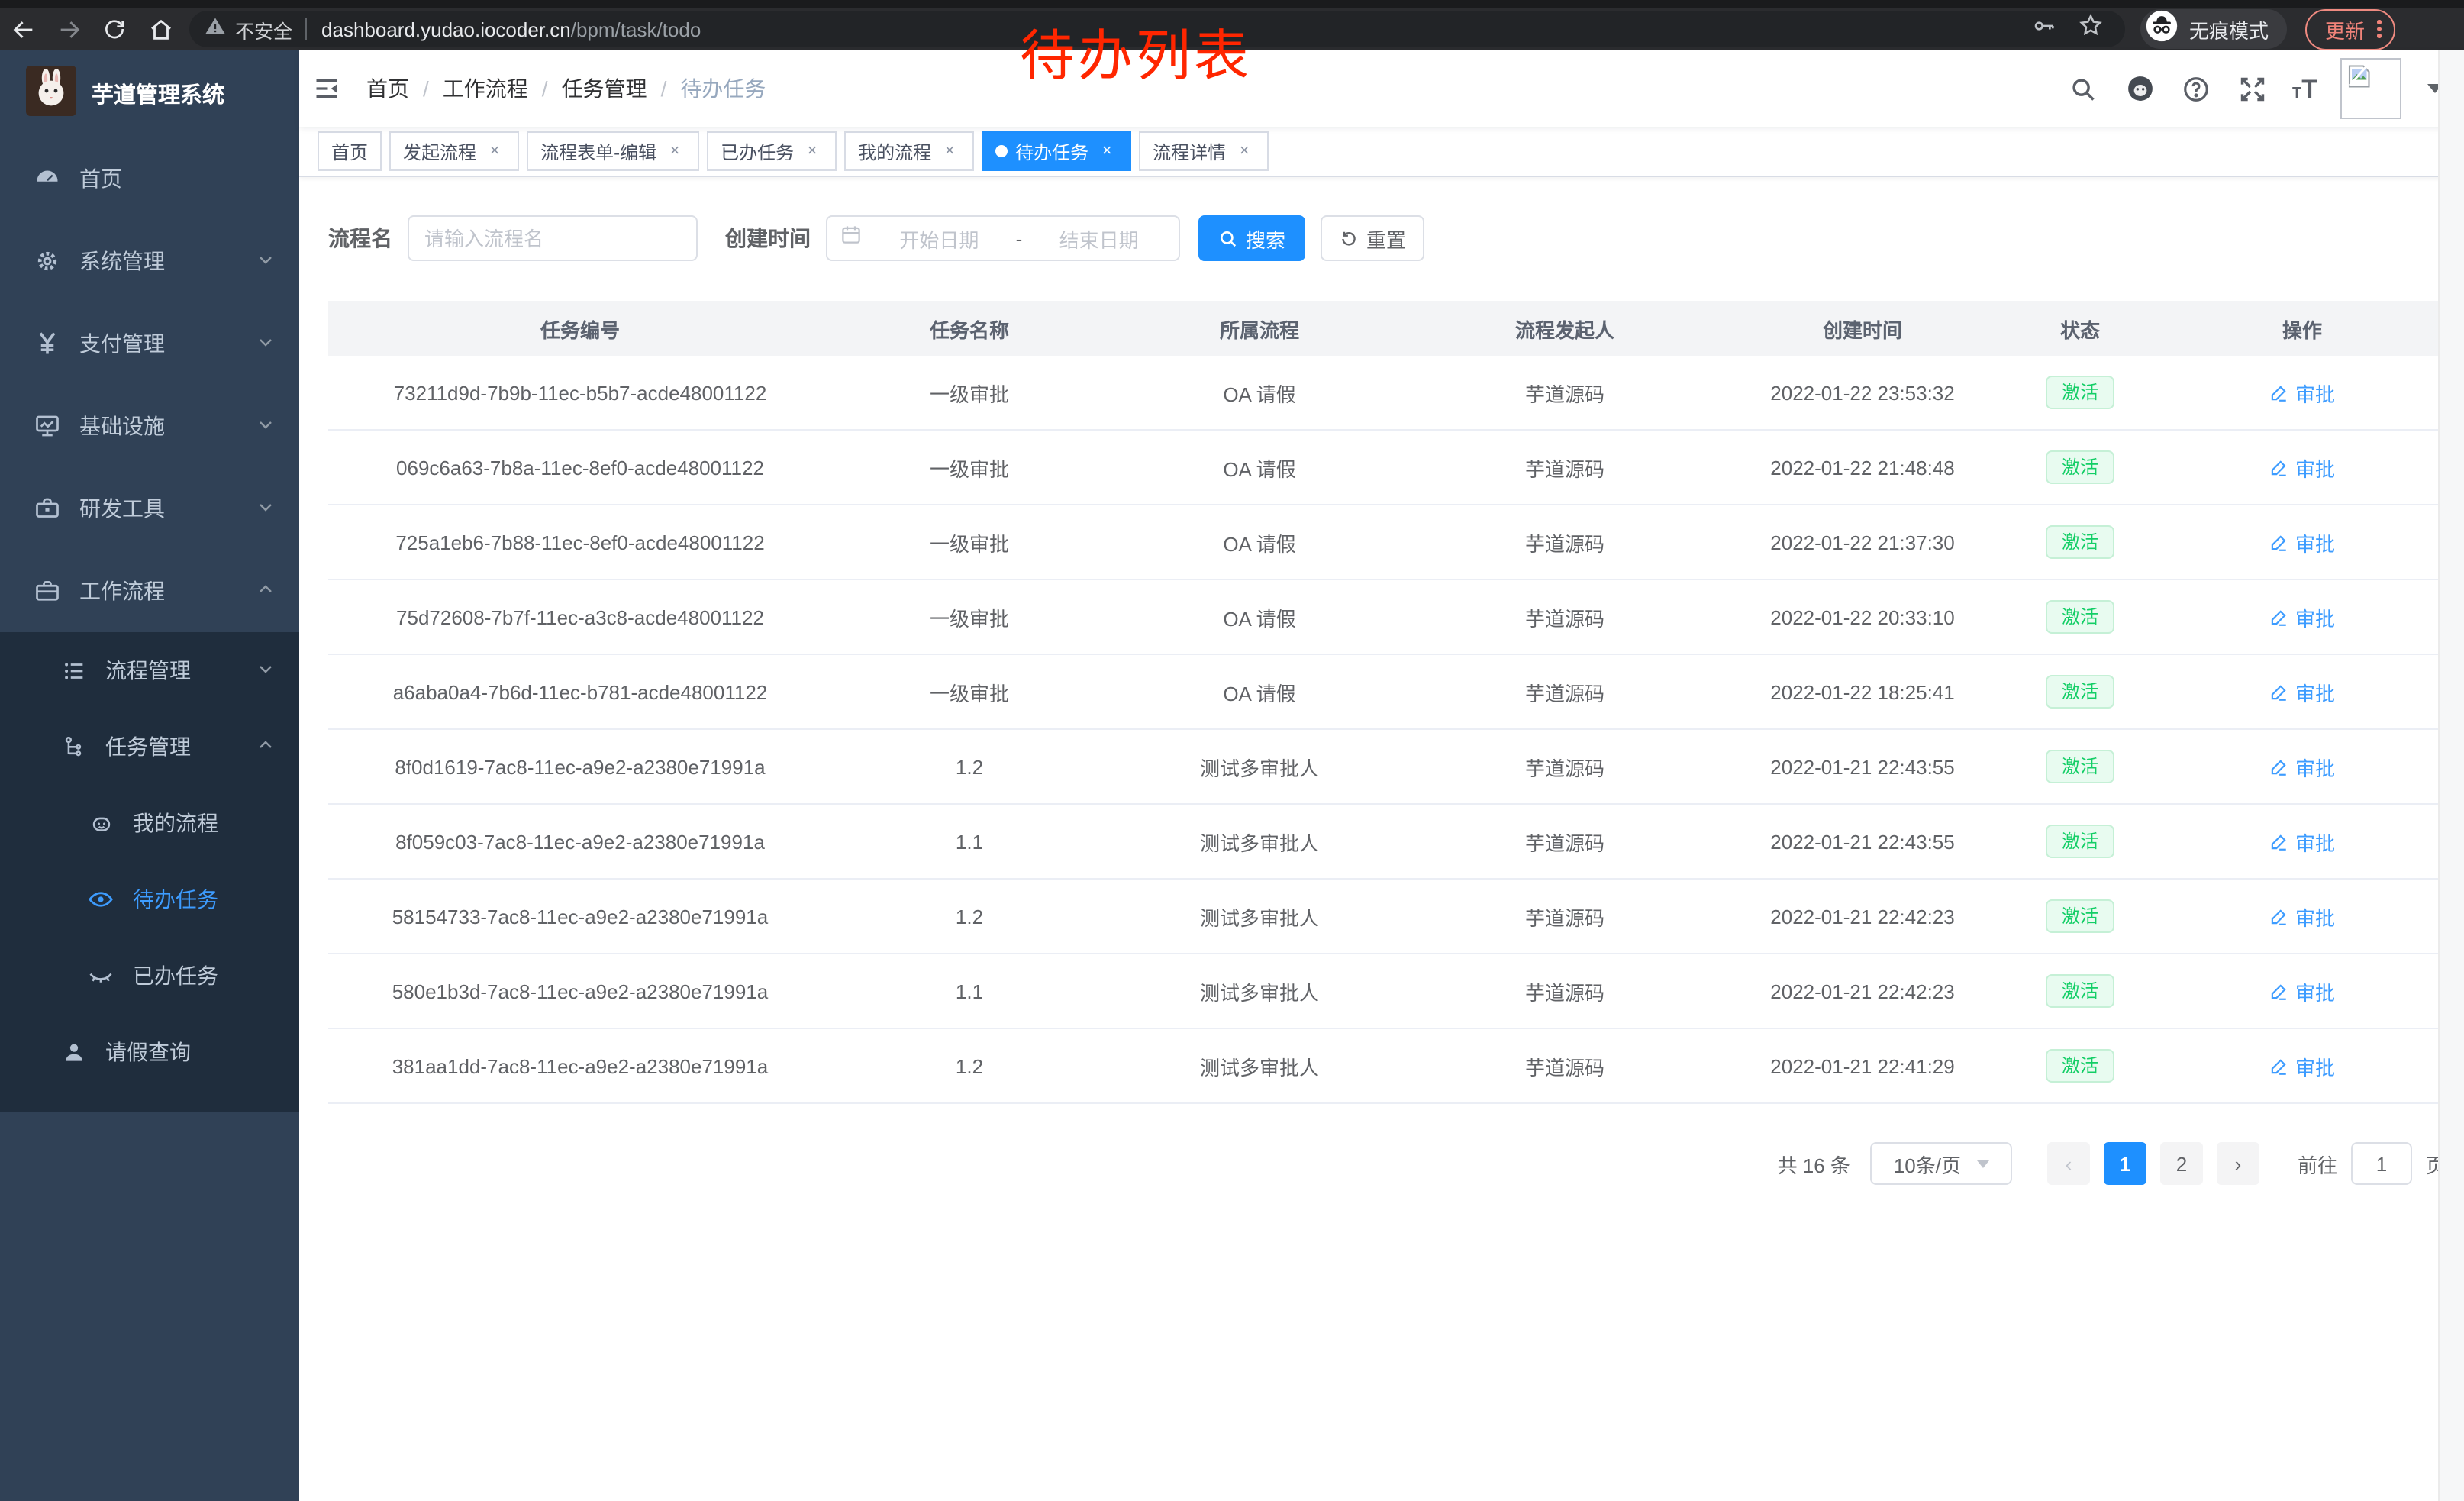  I want to click on prev-page-button: ‹, so click(2068, 1163).